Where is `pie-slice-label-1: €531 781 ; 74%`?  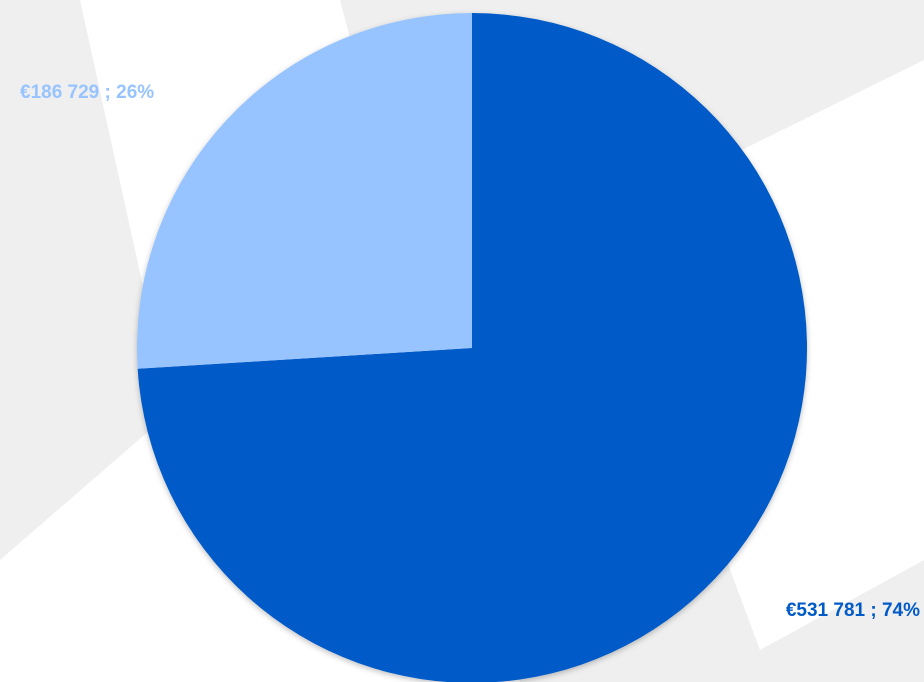
pie-slice-label-1: €531 781 ; 74% is located at coordinates (853, 610).